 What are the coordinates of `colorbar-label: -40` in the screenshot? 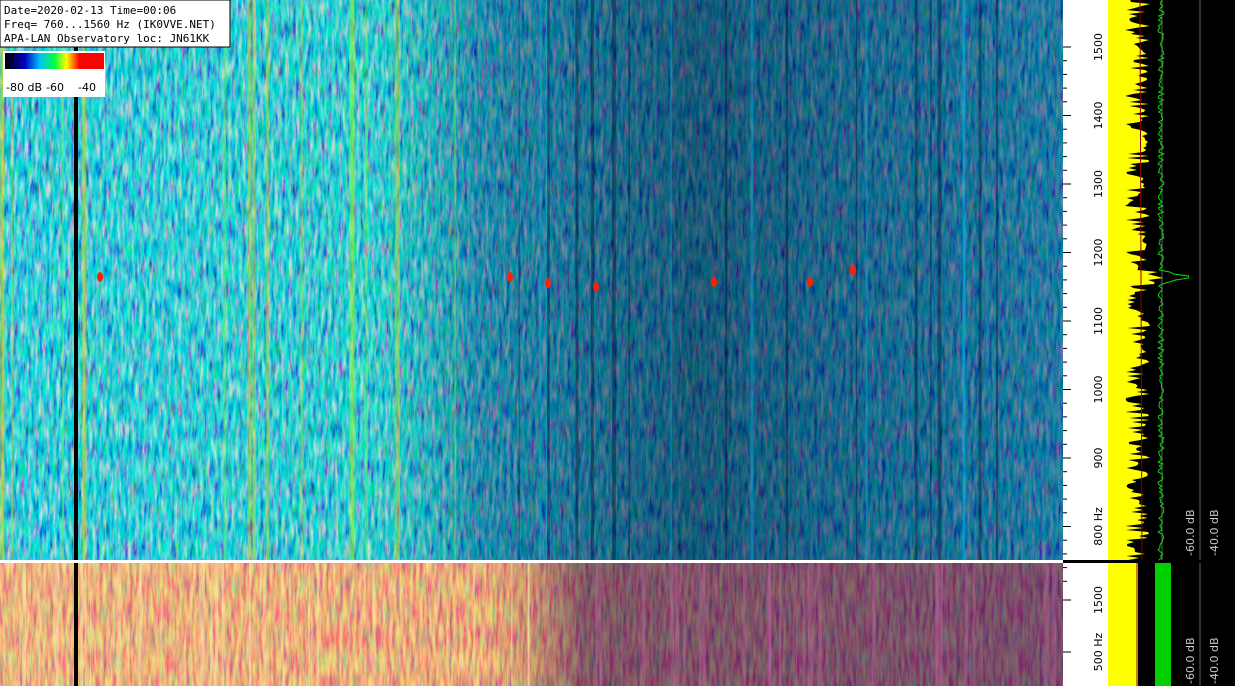 It's located at (87, 87).